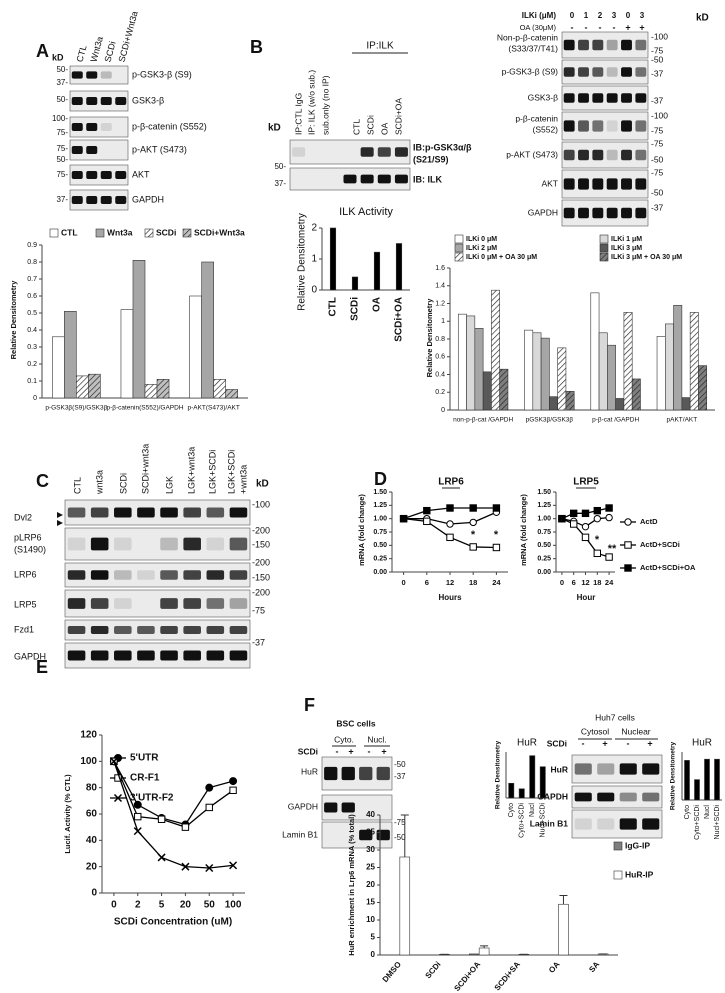 The width and height of the screenshot is (725, 993). Describe the element at coordinates (628, 15) in the screenshot. I see `dose: 0` at that location.